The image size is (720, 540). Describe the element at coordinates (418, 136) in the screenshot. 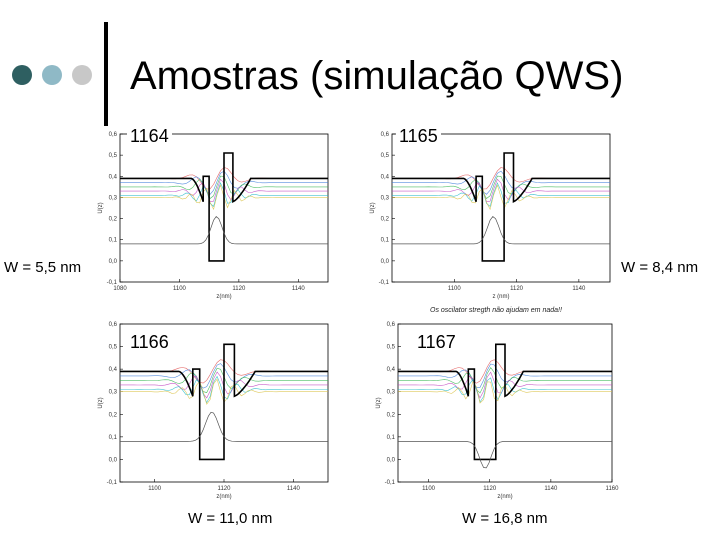

I see `plot-label-1165: 1165` at that location.